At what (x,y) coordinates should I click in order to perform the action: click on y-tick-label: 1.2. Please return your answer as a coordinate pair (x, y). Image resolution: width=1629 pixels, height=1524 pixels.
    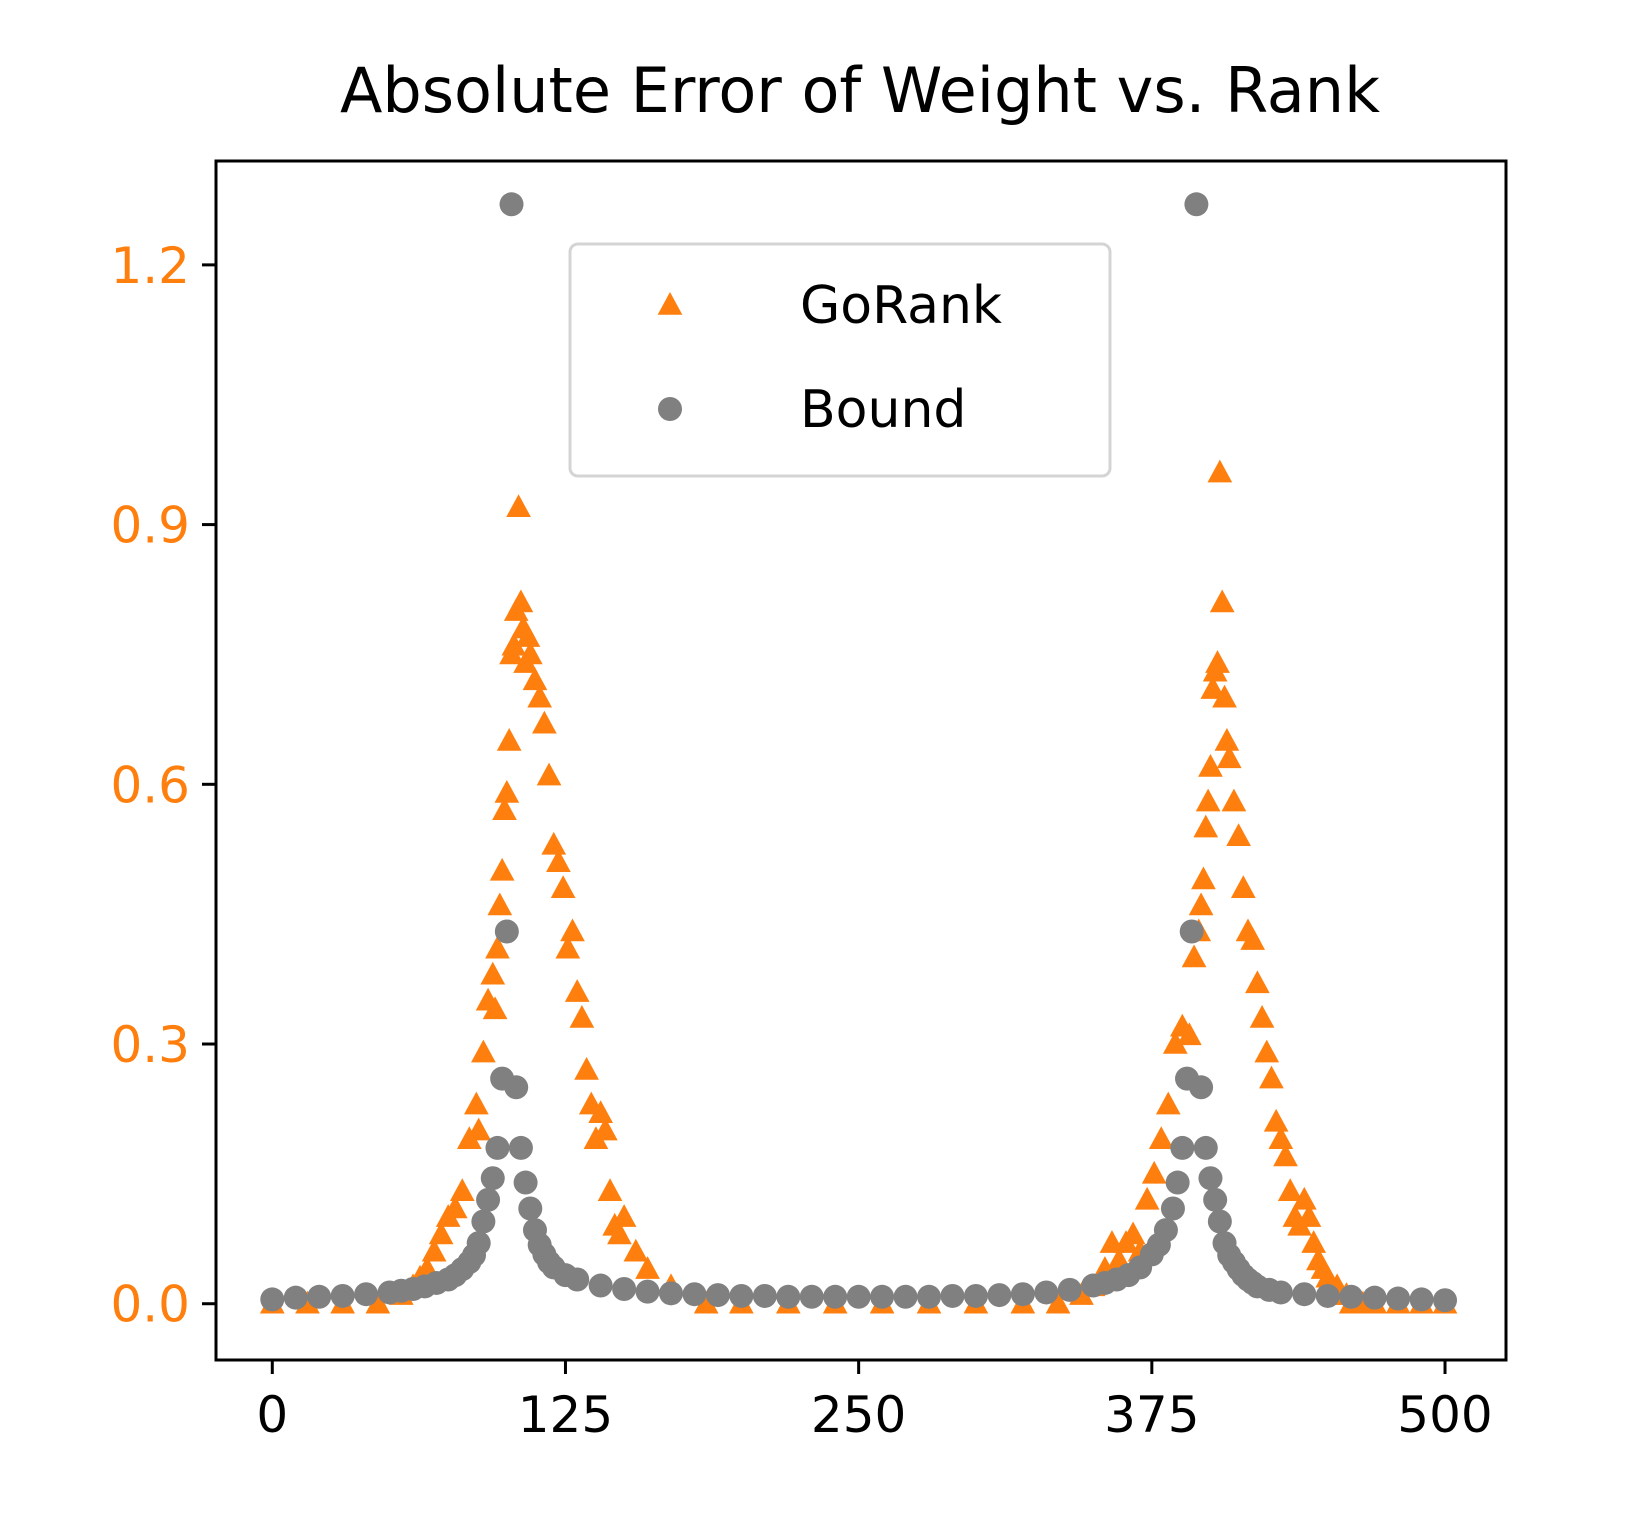
    Looking at the image, I should click on (150, 266).